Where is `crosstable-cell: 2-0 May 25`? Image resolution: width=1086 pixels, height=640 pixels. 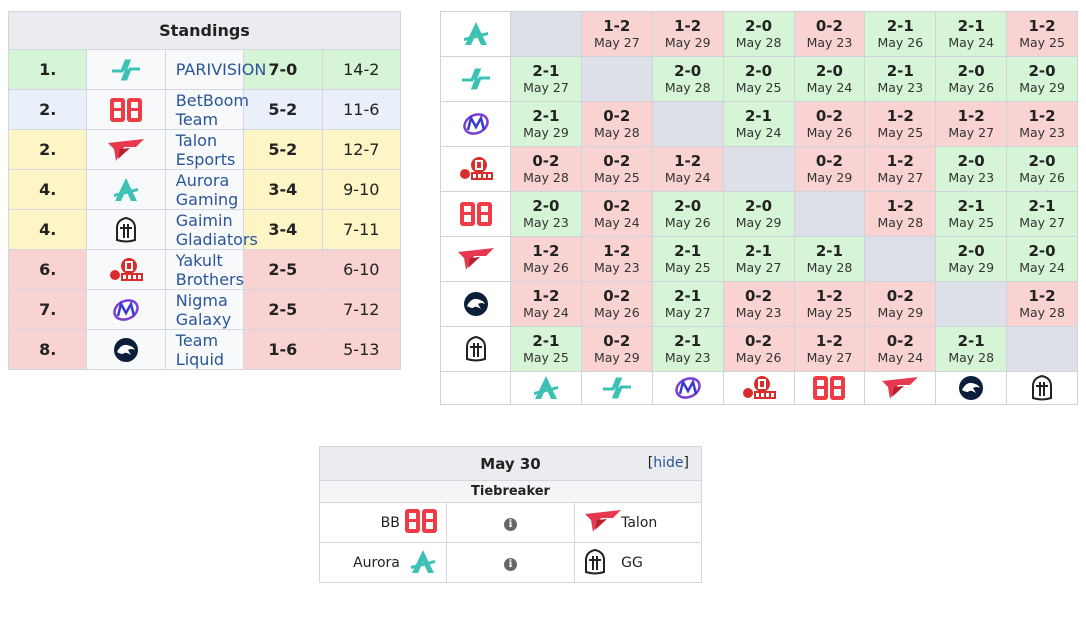 crosstable-cell: 2-0 May 25 is located at coordinates (758, 79).